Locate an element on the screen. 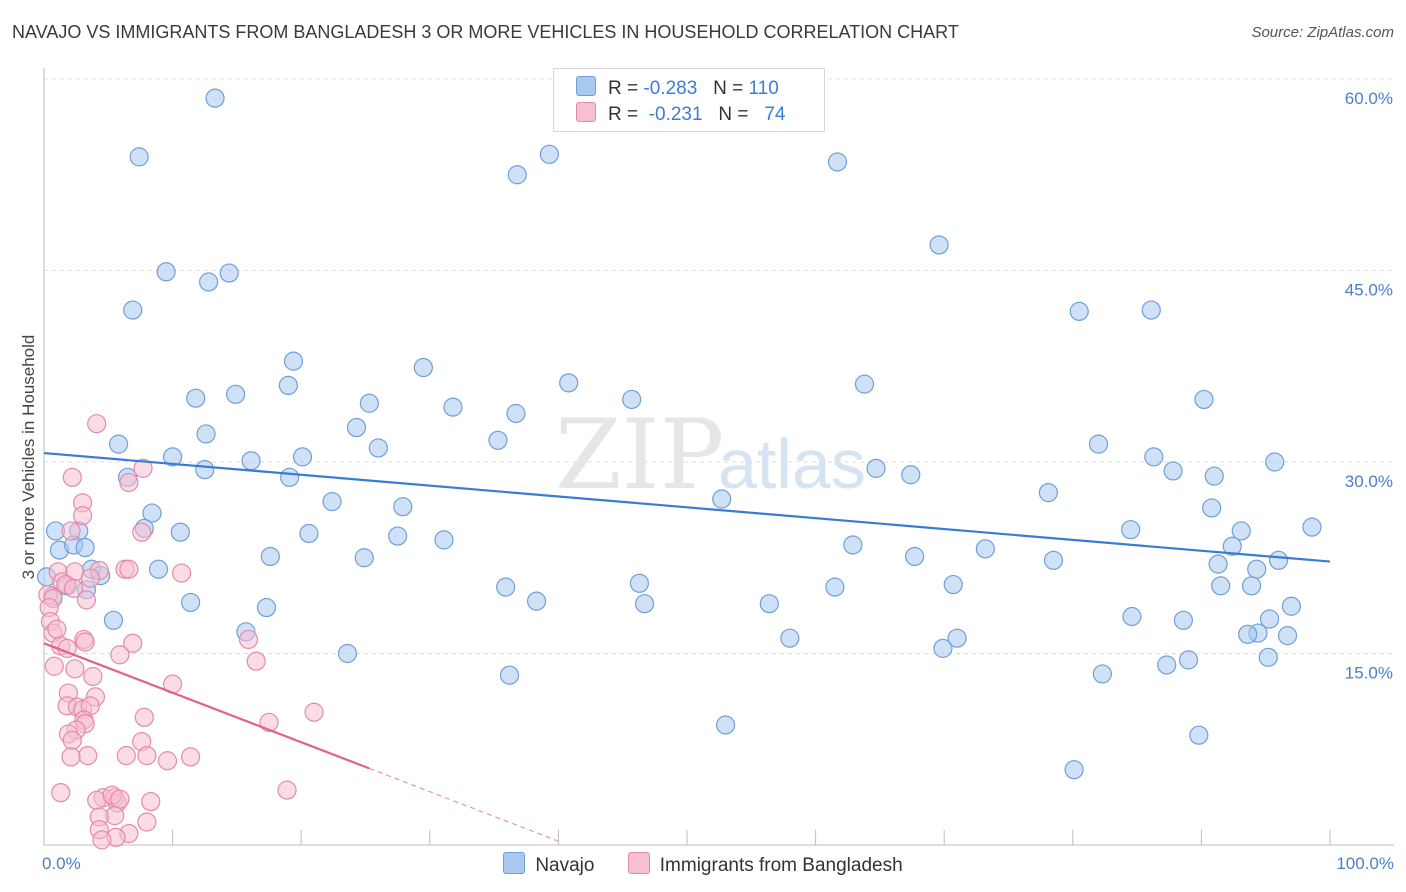  legend-n-value: 110 is located at coordinates (763, 88).